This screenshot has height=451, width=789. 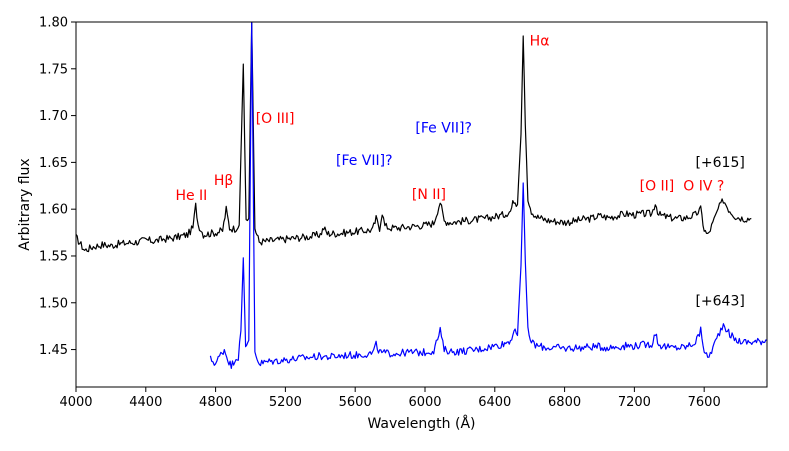 What do you see at coordinates (704, 402) in the screenshot?
I see `x-tick-label: 7600` at bounding box center [704, 402].